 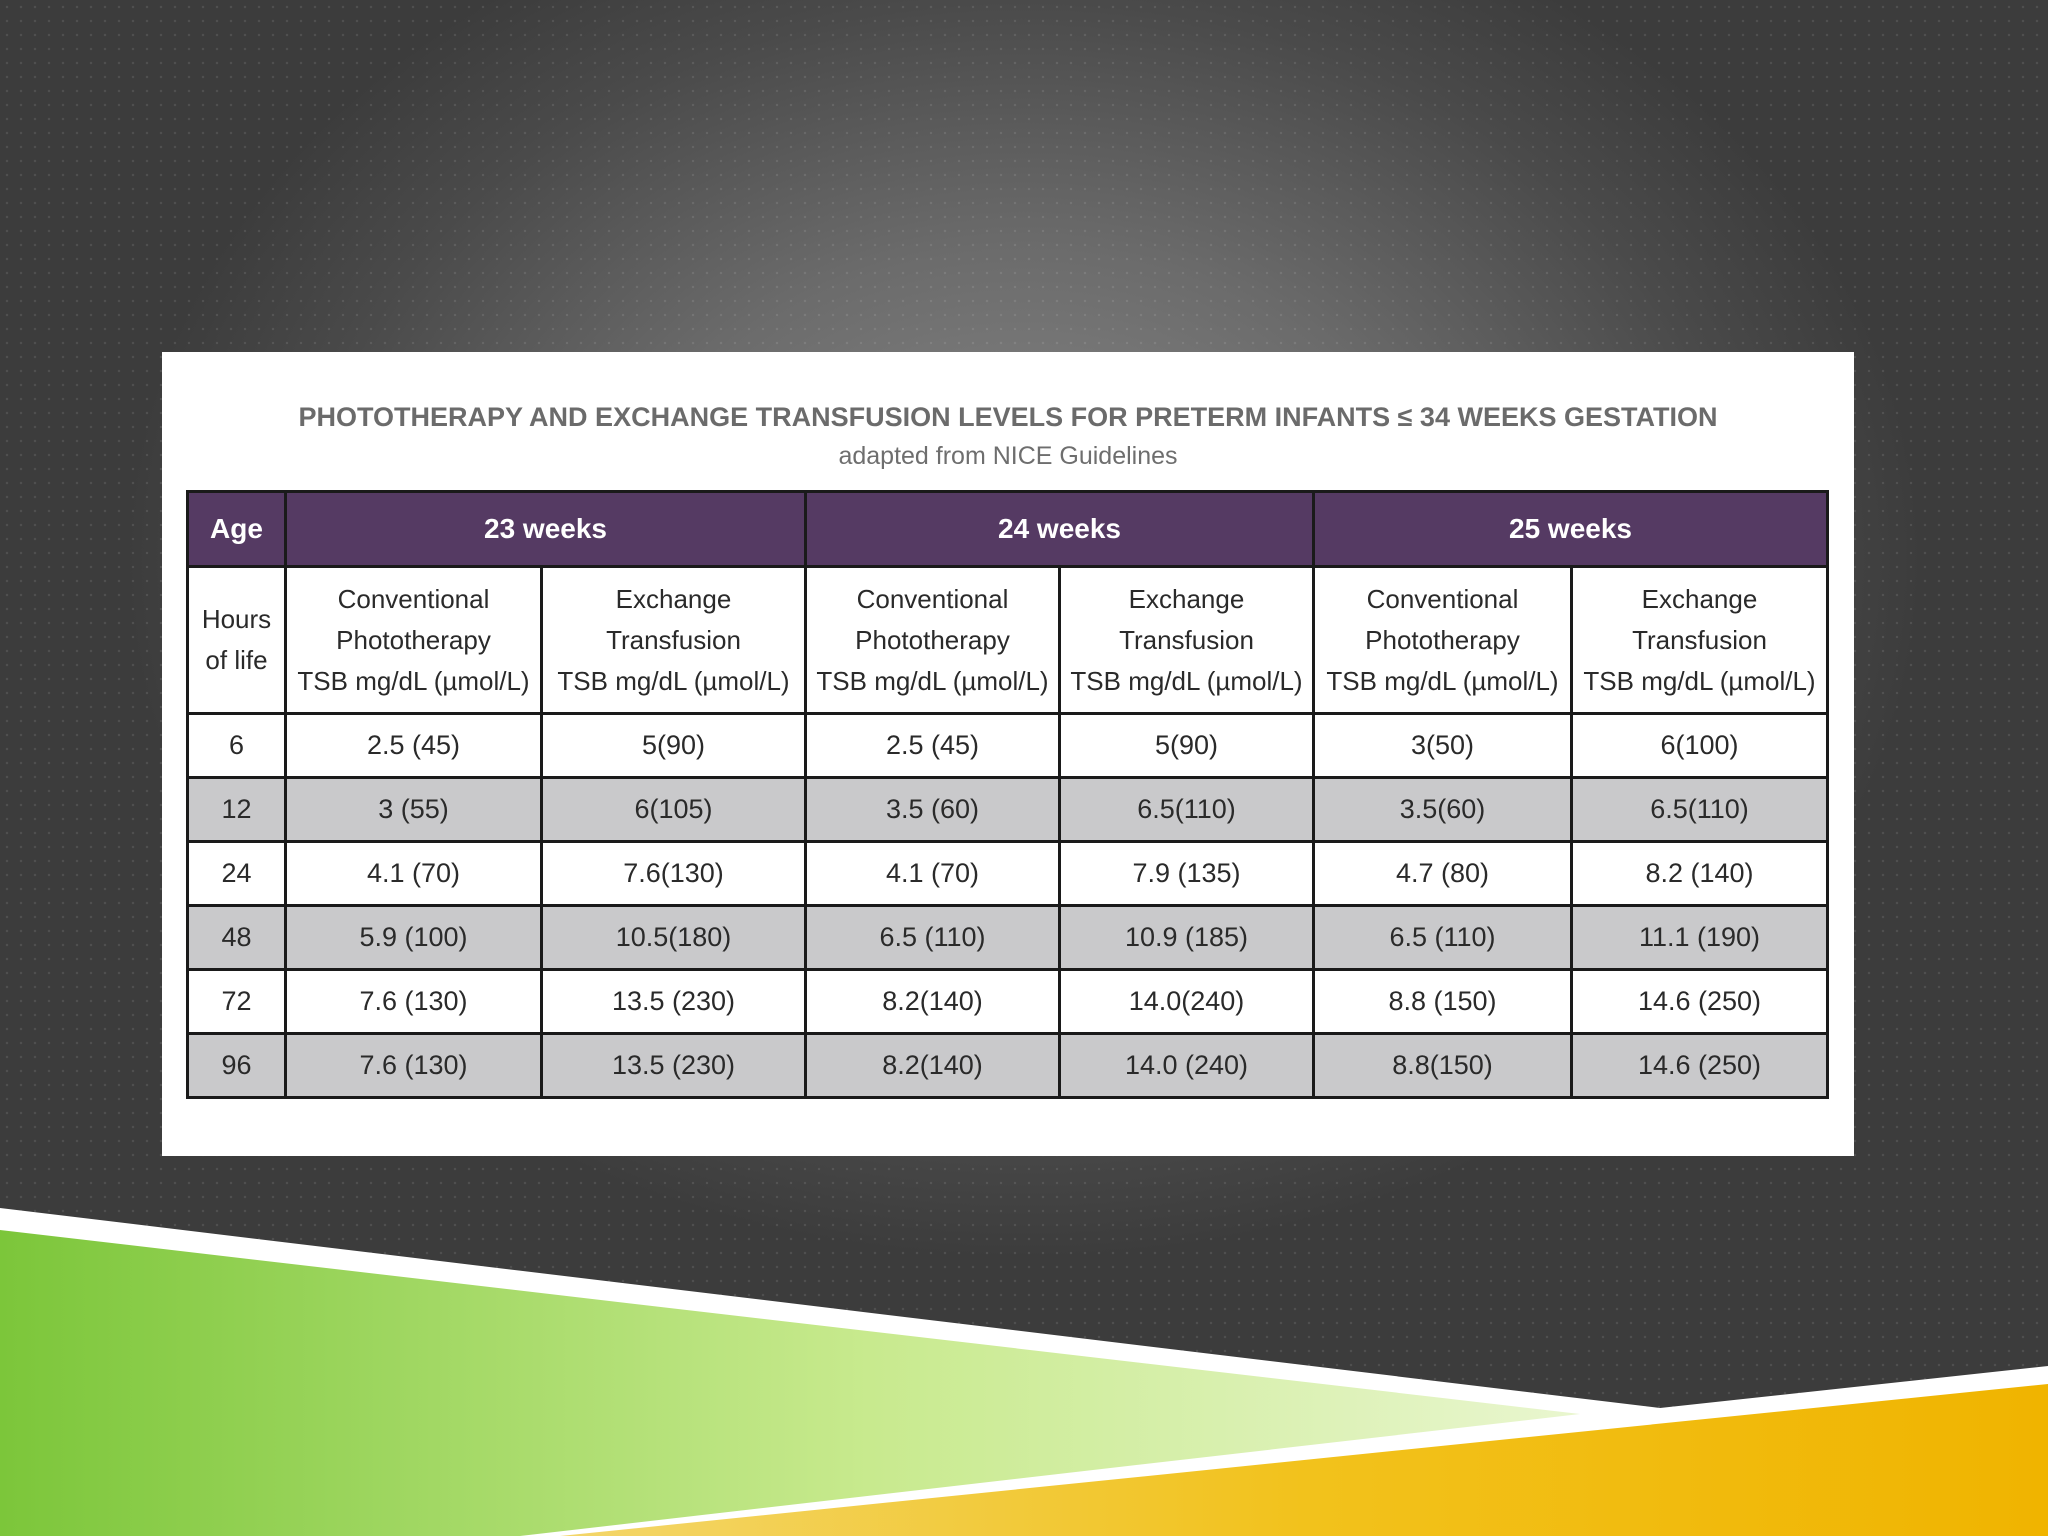 What do you see at coordinates (236, 1001) in the screenshot?
I see `table-cell: 72` at bounding box center [236, 1001].